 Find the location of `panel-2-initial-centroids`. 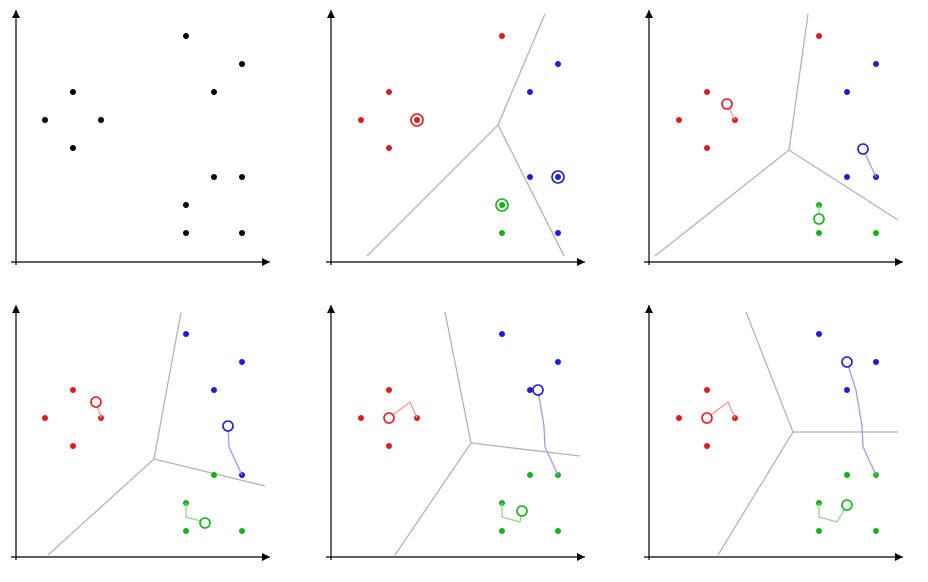

panel-2-initial-centroids is located at coordinates (455, 138).